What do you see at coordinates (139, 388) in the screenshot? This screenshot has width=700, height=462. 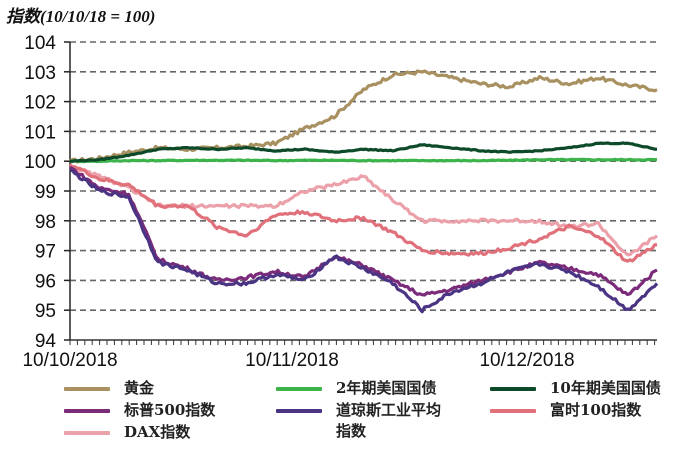 I see `legend-label: 黄金` at bounding box center [139, 388].